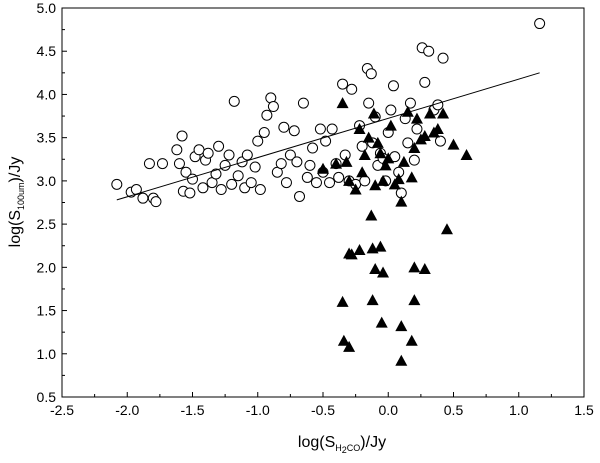  What do you see at coordinates (258, 410) in the screenshot?
I see `x-tick-label: -1.0` at bounding box center [258, 410].